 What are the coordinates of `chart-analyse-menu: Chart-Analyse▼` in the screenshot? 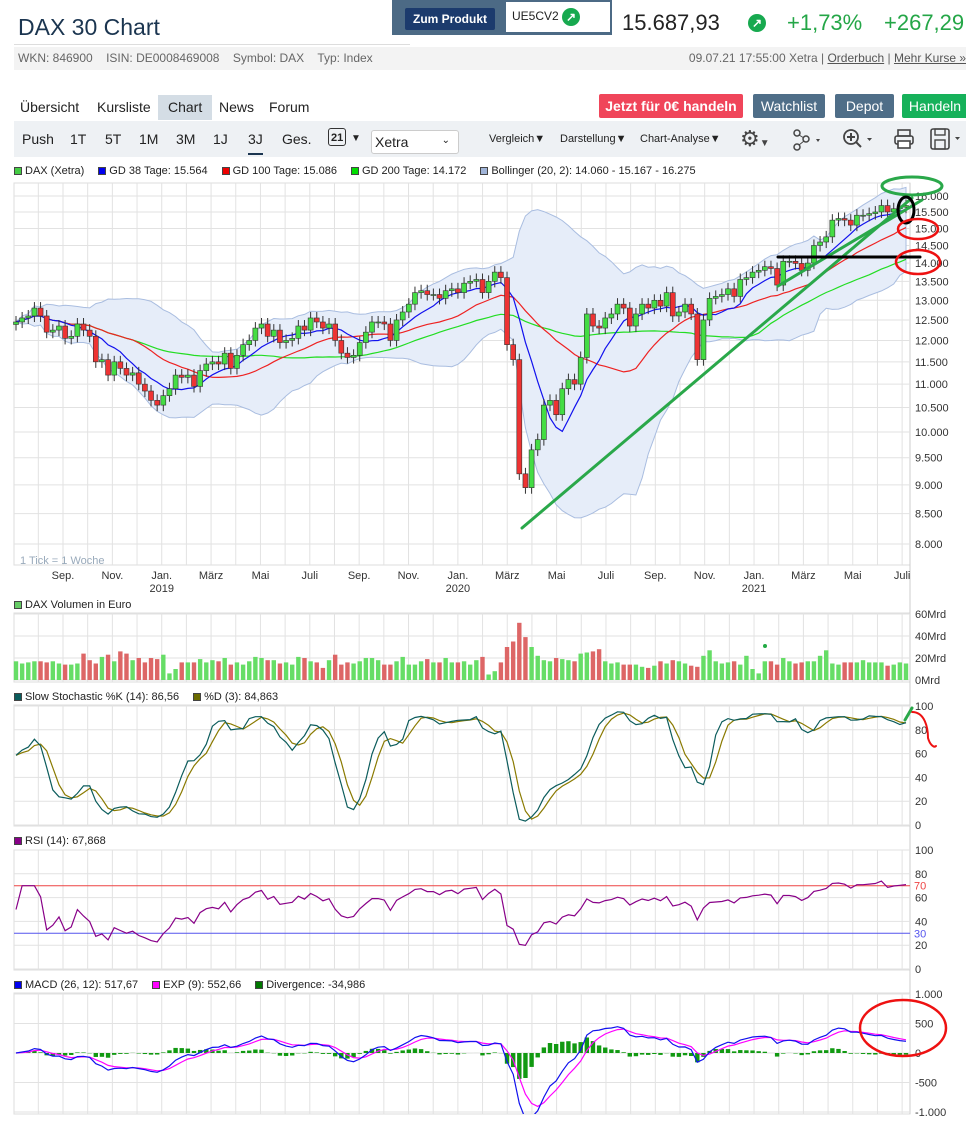 It's located at (680, 139).